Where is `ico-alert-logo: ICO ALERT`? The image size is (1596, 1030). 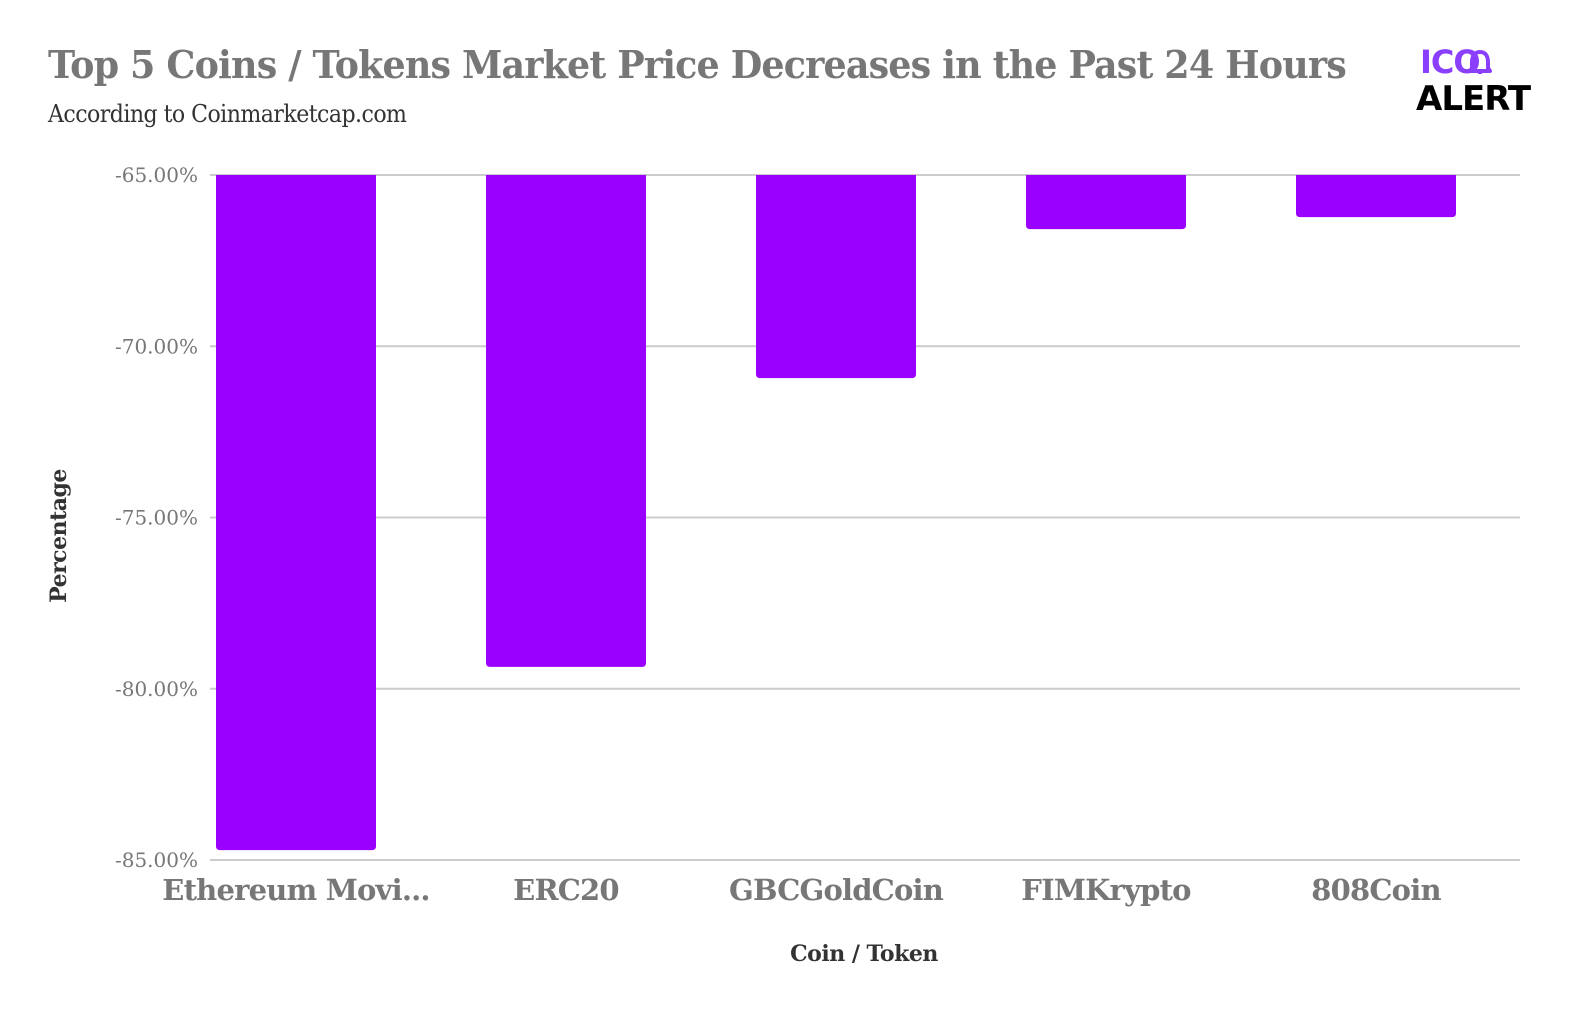 ico-alert-logo: ICO ALERT is located at coordinates (1486, 82).